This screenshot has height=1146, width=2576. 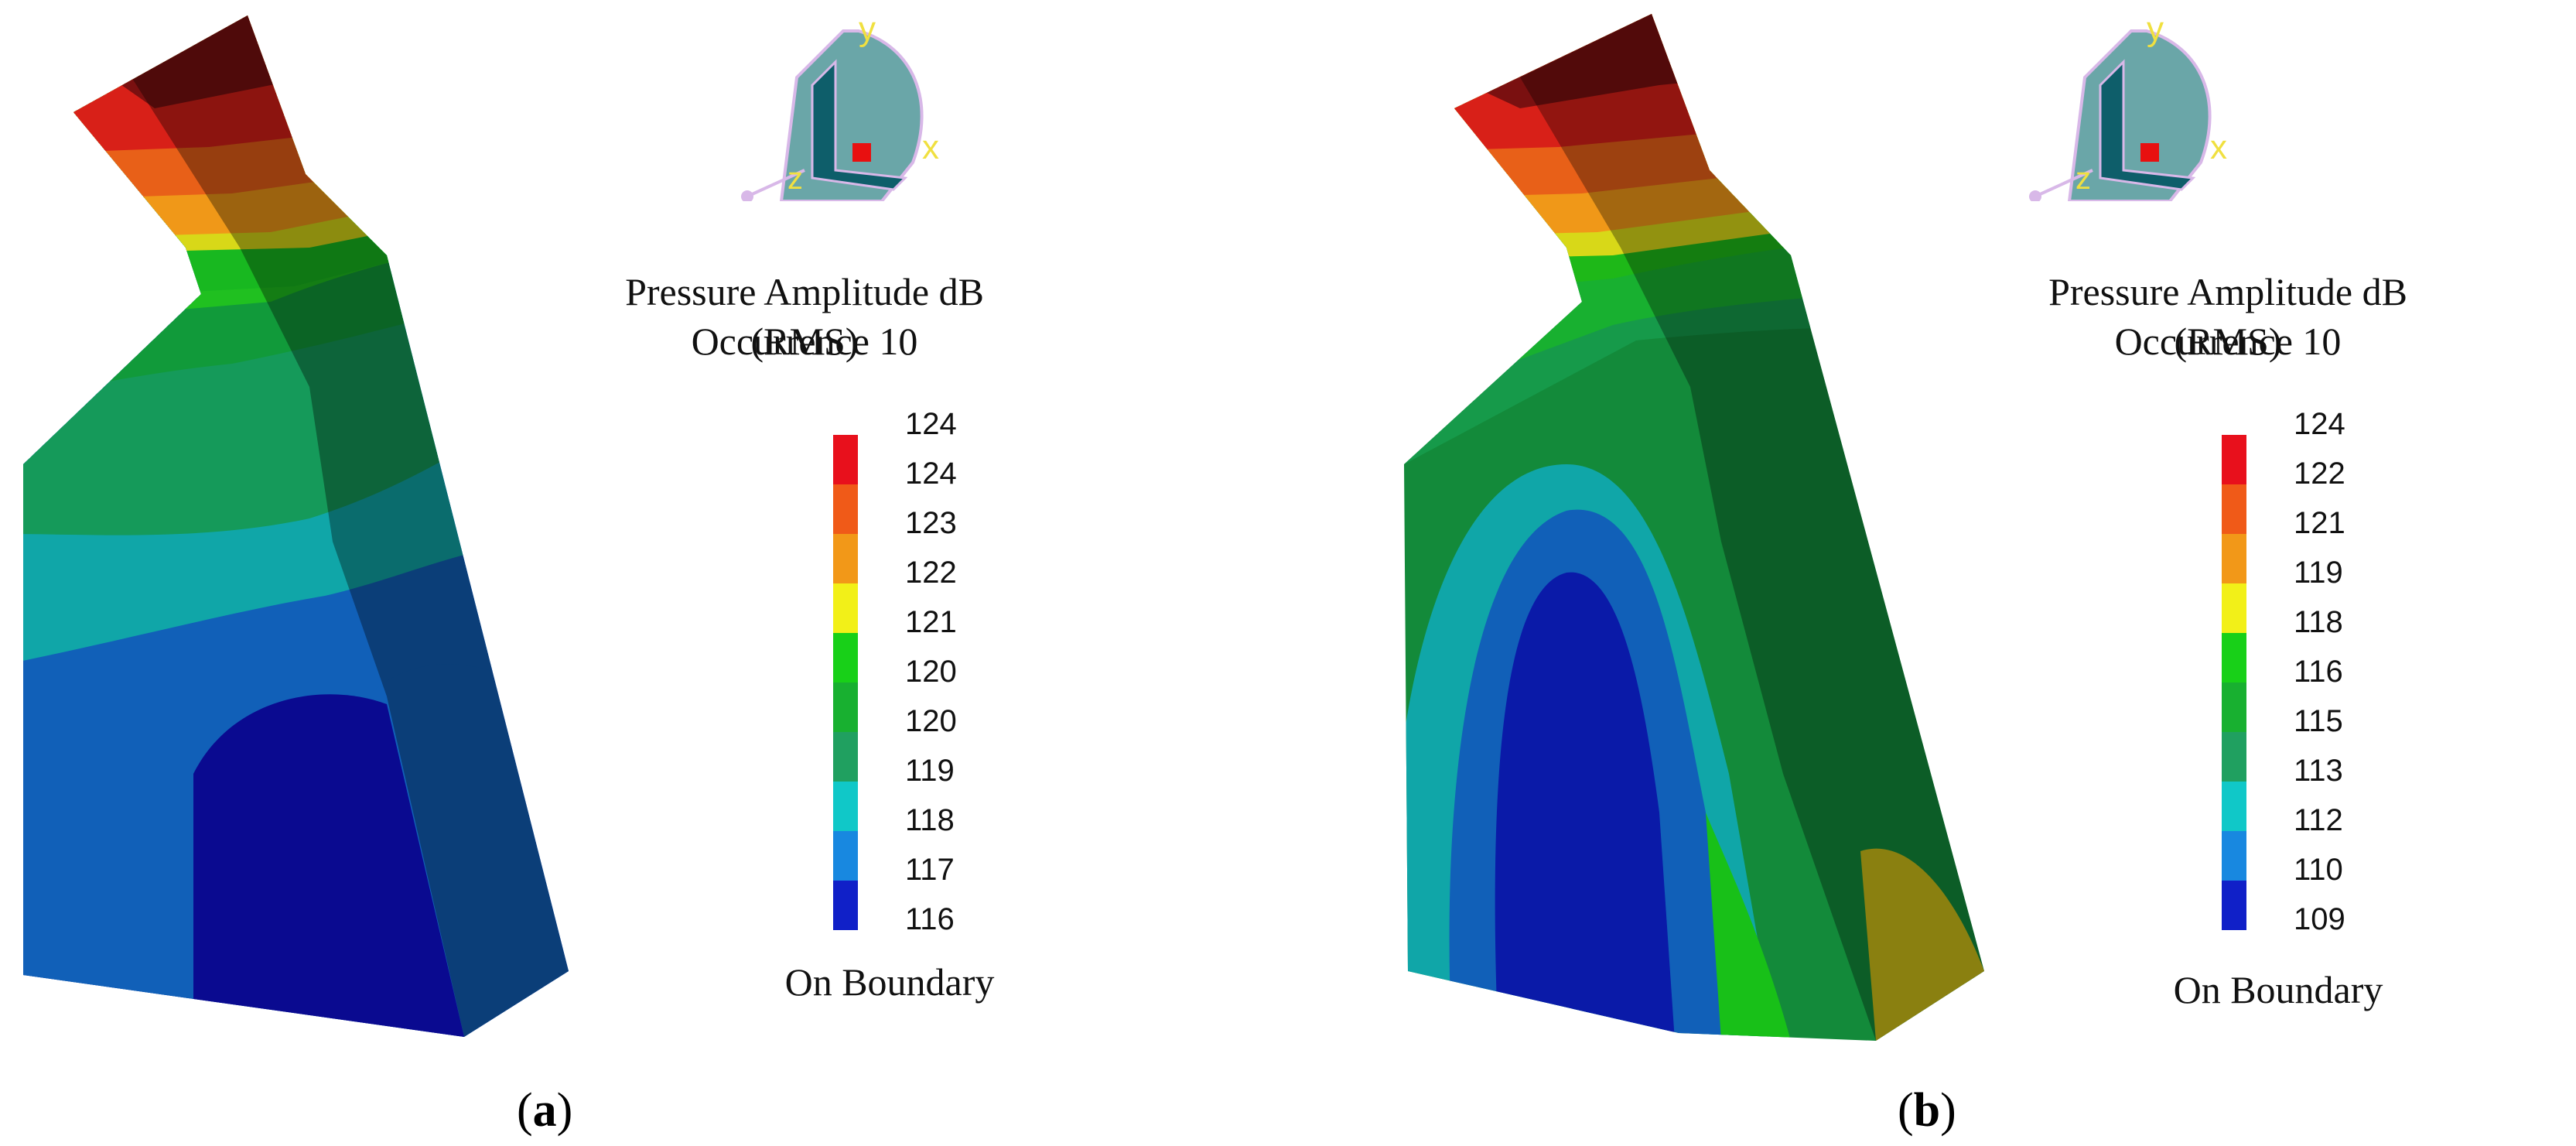 I want to click on axis-triad-b: y x z, so click(x=2128, y=108).